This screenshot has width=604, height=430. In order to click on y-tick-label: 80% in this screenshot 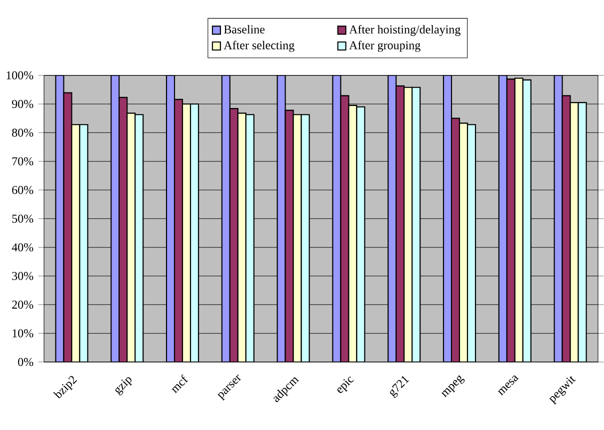, I will do `click(23, 132)`.